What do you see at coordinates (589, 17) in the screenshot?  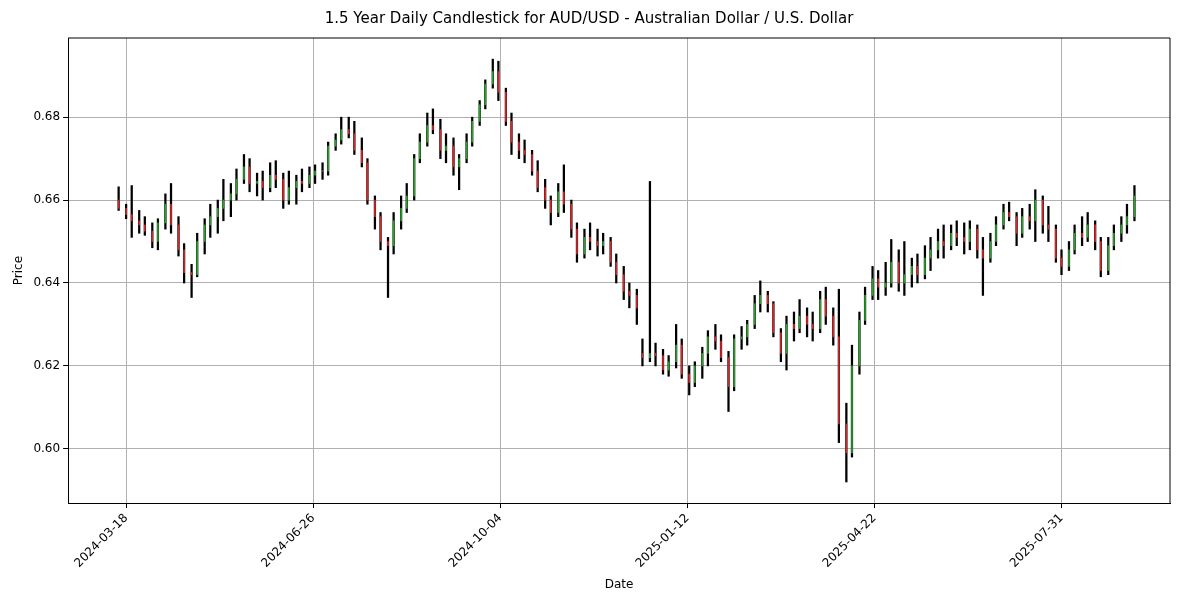 I see `chart-title: 1.5 Year Daily Candlestick for AUD/USD - Australian Dollar / U.S. Dollar` at bounding box center [589, 17].